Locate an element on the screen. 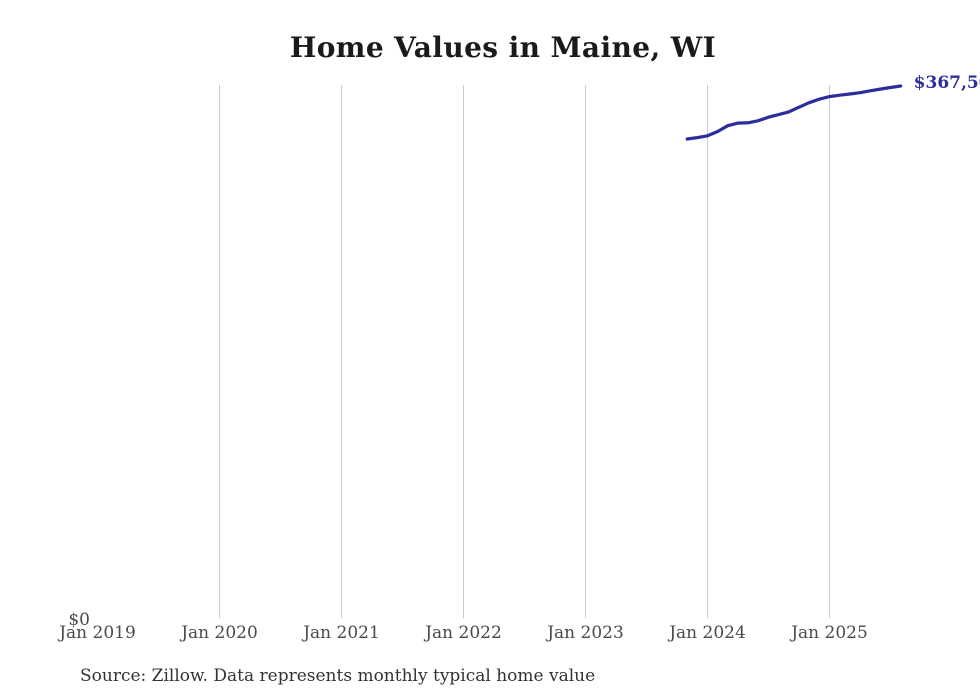 This screenshot has height=699, width=980. x-tick-label: Jan 2024 is located at coordinates (707, 633).